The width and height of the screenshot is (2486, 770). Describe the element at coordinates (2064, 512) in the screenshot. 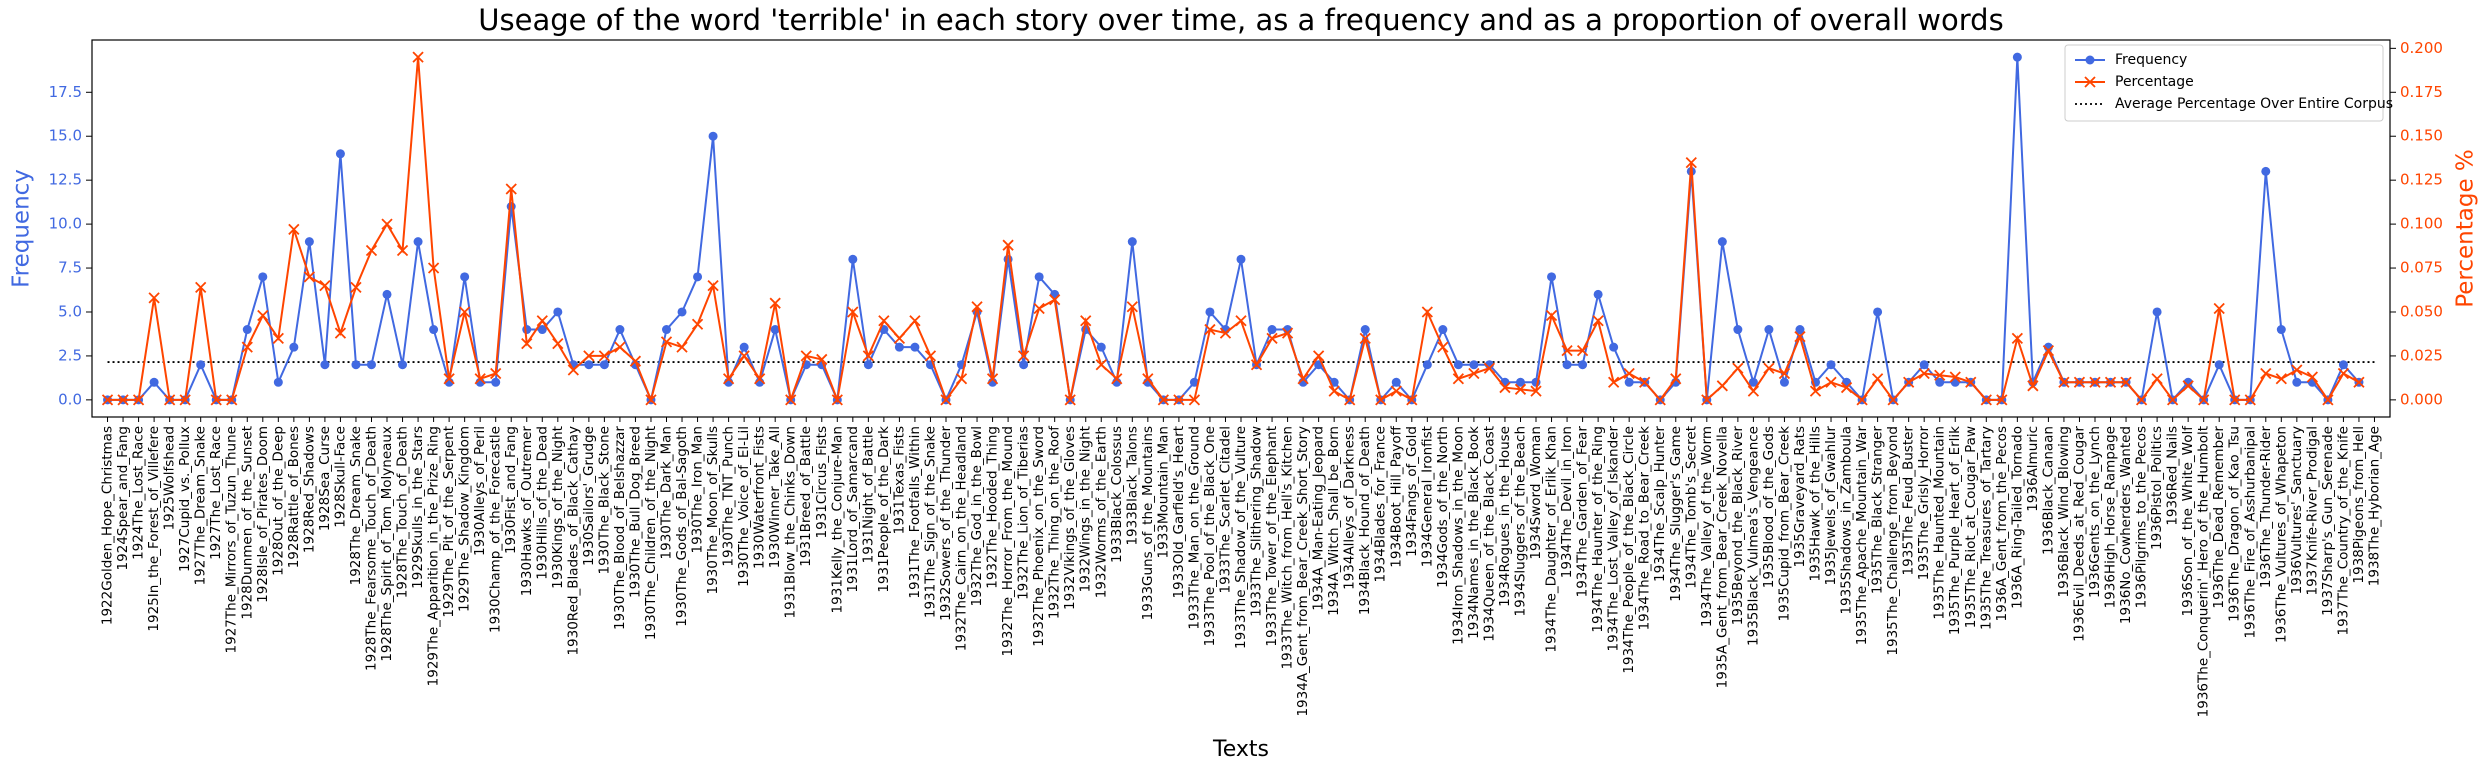

I see `x-tick-label: 1936Black_Wind_Blowing` at that location.